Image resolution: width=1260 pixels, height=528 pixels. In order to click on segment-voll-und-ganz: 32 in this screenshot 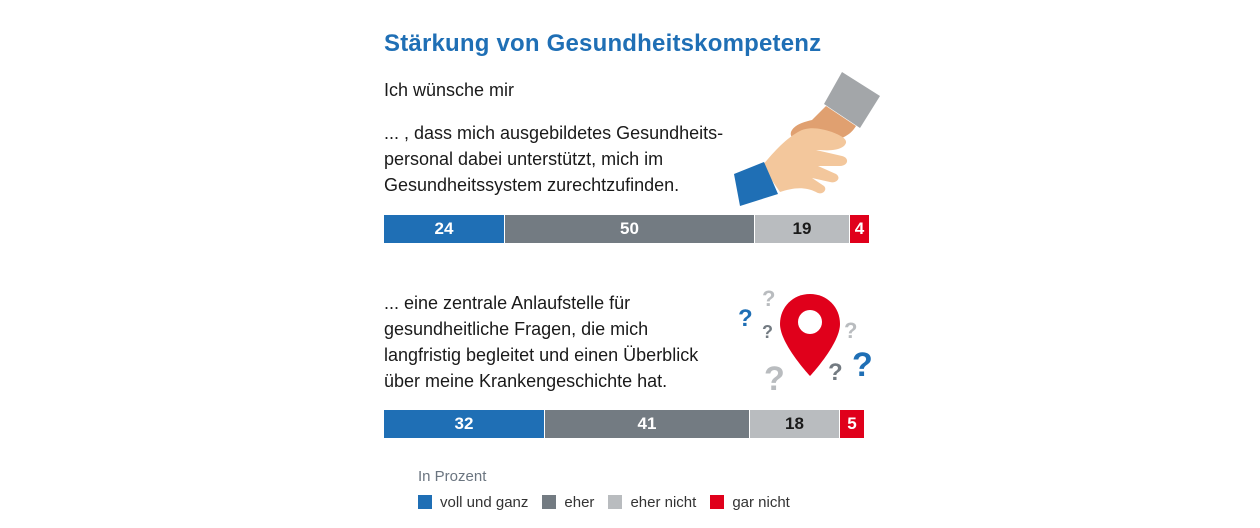, I will do `click(464, 424)`.